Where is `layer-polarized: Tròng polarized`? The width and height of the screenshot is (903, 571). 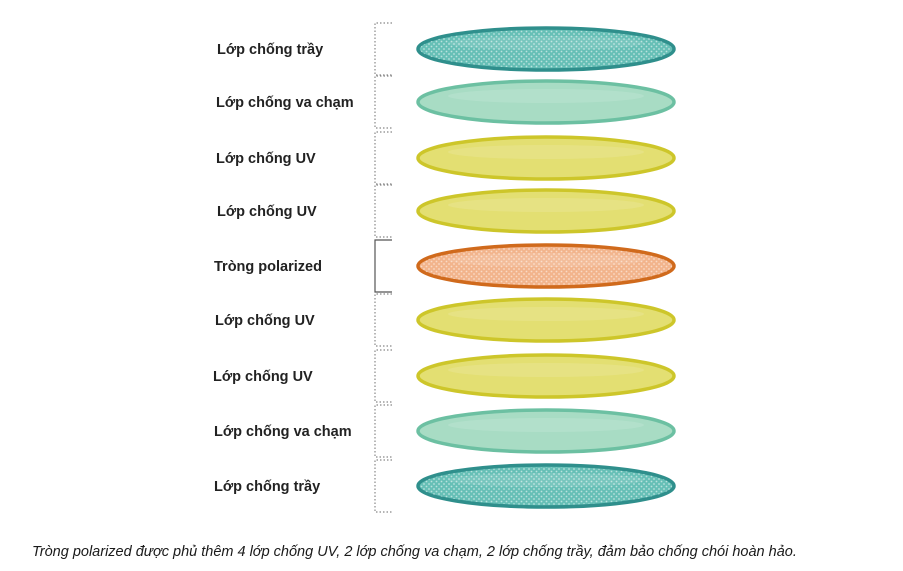 layer-polarized: Tròng polarized is located at coordinates (445, 266).